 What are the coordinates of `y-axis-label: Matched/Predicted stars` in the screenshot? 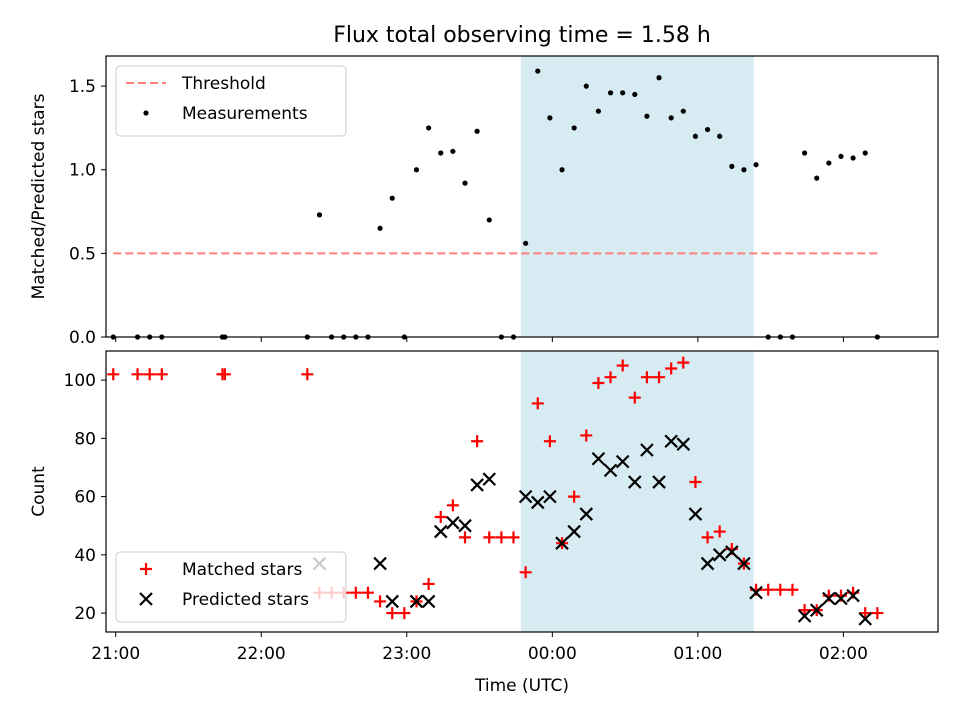 It's located at (39, 196).